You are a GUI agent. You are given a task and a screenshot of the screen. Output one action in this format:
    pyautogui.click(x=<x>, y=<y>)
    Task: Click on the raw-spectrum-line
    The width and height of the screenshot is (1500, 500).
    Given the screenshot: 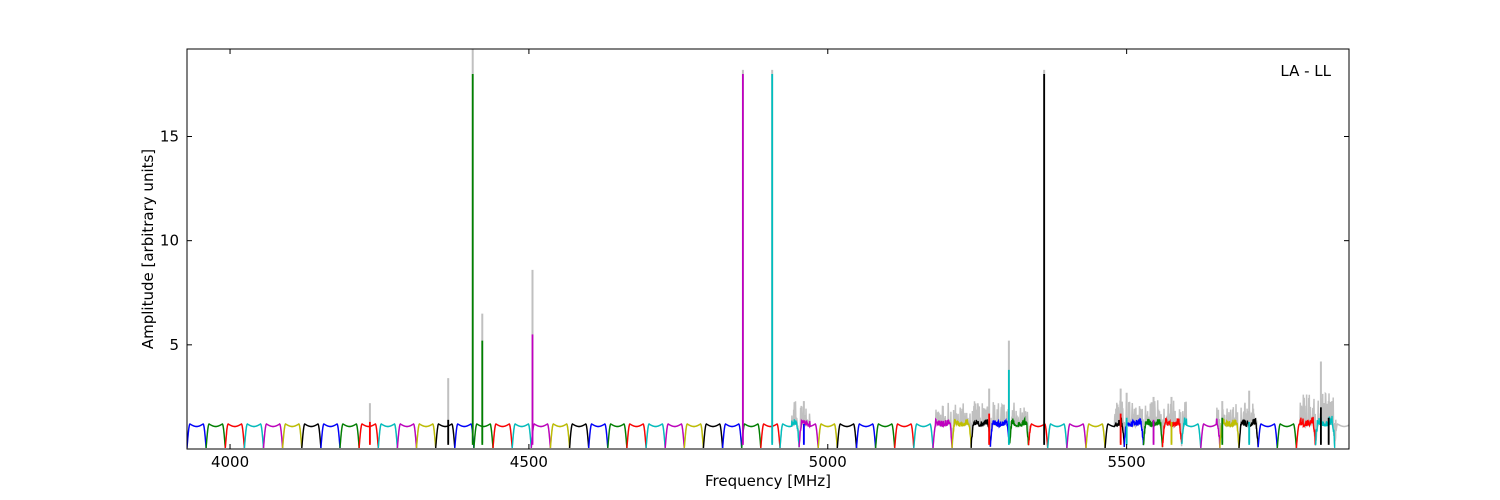 What is the action you would take?
    pyautogui.click(x=768, y=420)
    